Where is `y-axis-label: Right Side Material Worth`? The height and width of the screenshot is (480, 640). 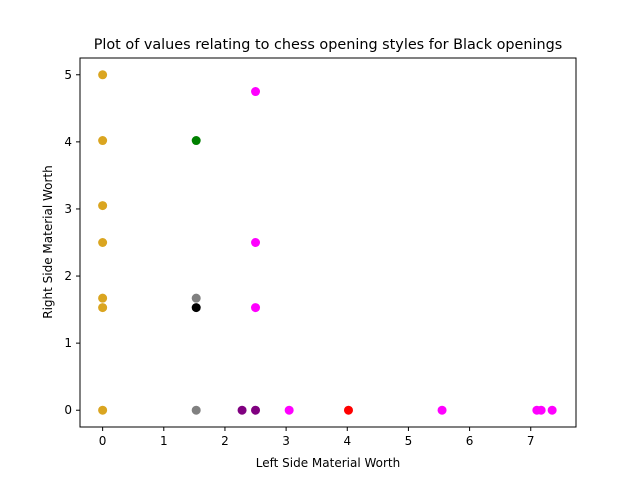
y-axis-label: Right Side Material Worth is located at coordinates (48, 242).